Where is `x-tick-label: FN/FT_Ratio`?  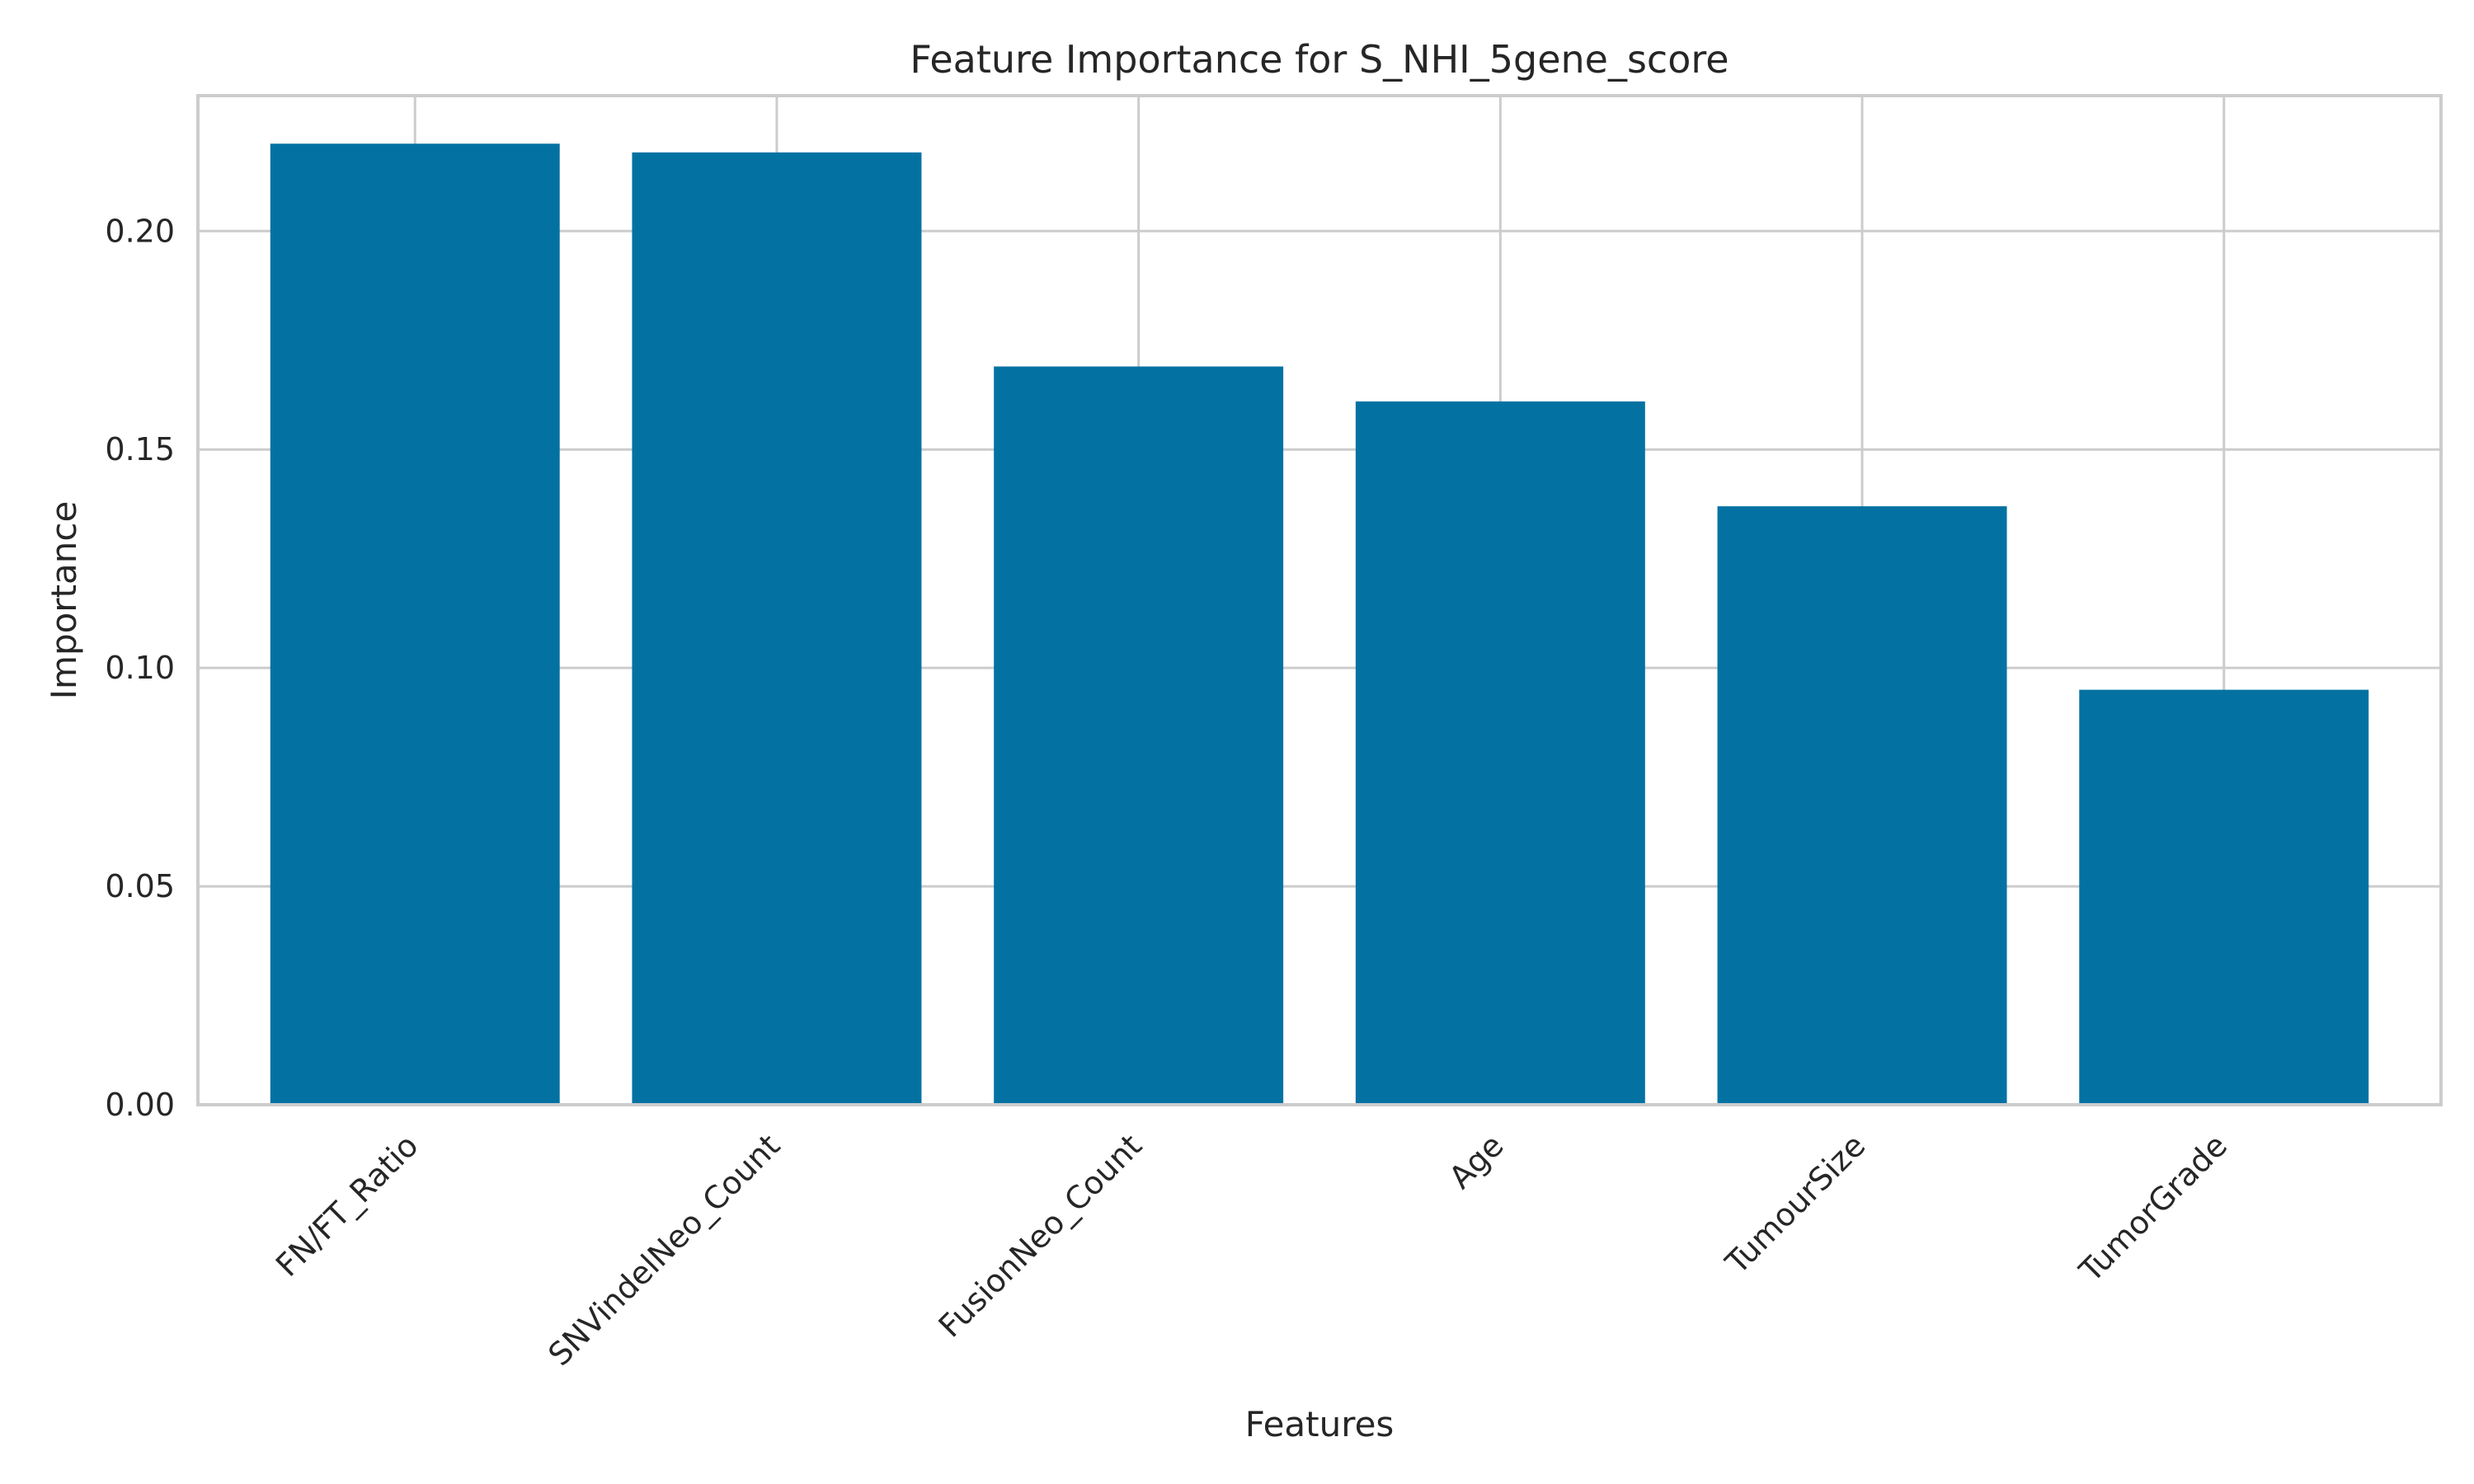
x-tick-label: FN/FT_Ratio is located at coordinates (347, 1205).